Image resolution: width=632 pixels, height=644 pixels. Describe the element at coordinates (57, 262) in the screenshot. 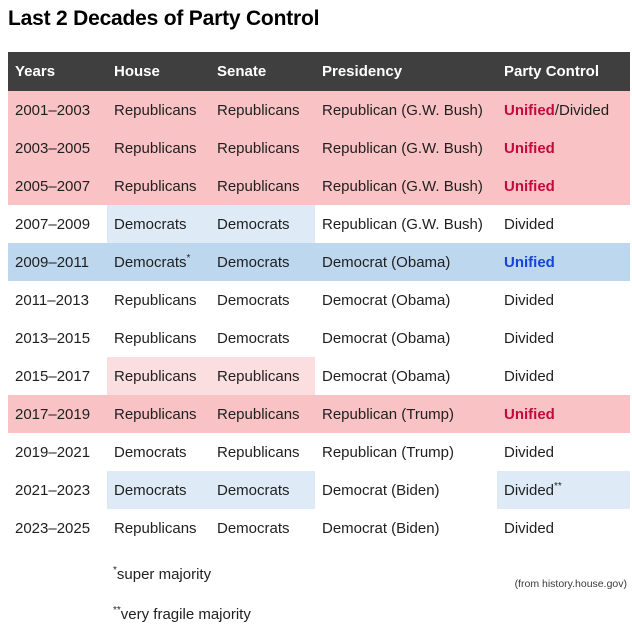

I see `years-cell: 2009–2011` at that location.